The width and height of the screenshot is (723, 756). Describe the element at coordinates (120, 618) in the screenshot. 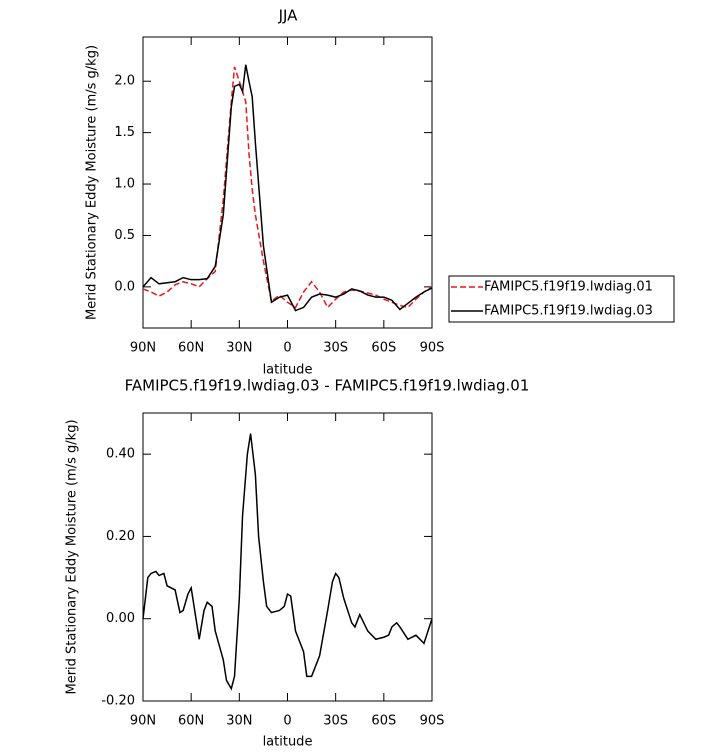

I see `y-tick-label: 0.00` at that location.